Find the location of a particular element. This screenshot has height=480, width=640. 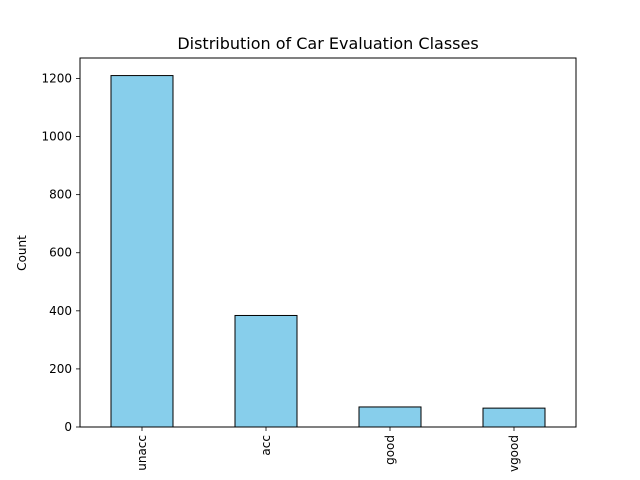

bar-acc is located at coordinates (266, 371).